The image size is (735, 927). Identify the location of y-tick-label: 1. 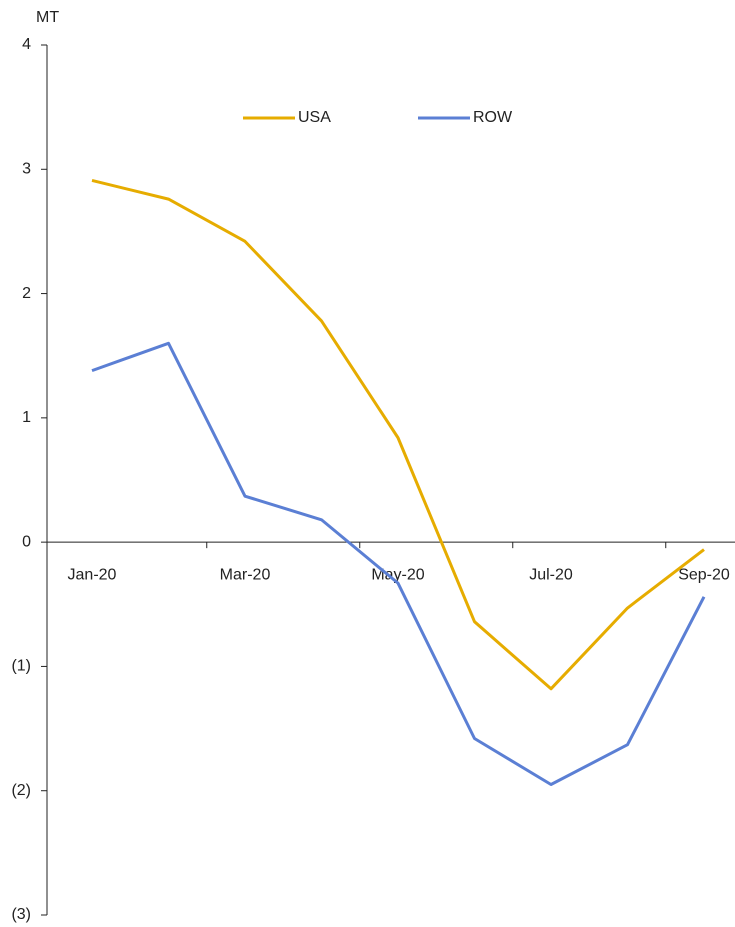
(26, 417).